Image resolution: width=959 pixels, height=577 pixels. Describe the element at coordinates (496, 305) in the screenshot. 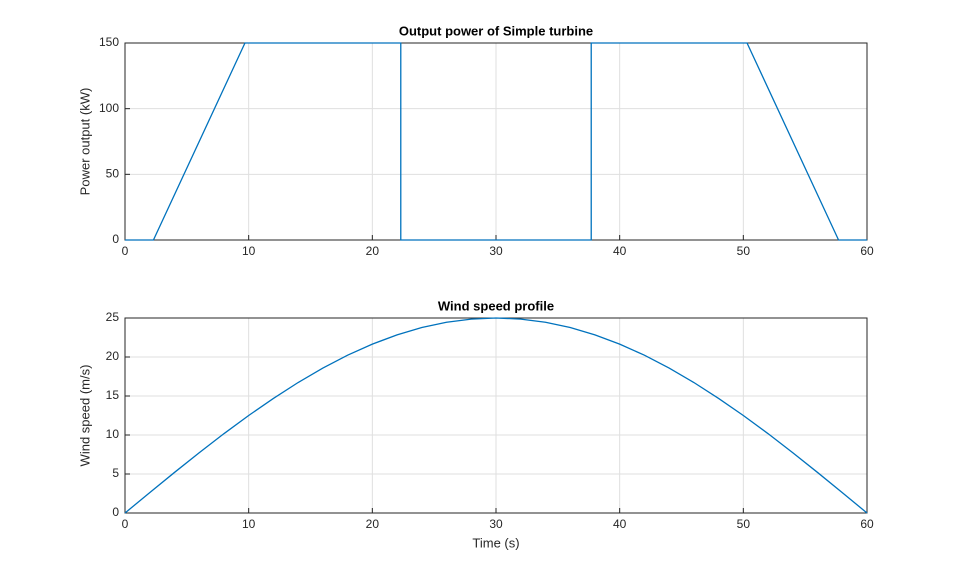

I see `chart-title: Wind speed profile` at that location.